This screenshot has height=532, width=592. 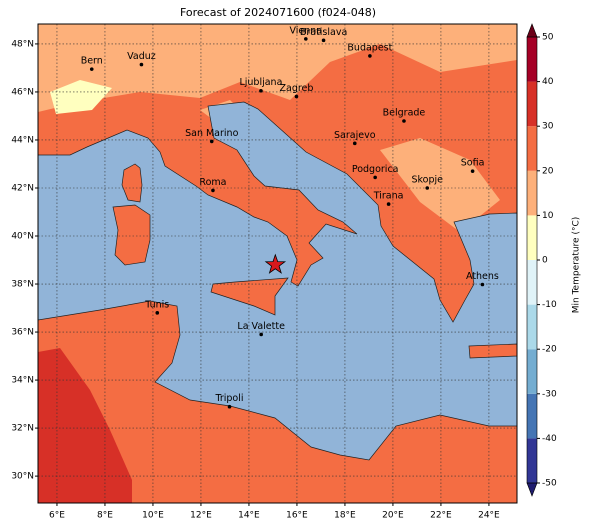 What do you see at coordinates (297, 516) in the screenshot?
I see `x-tick-label: 16°E` at bounding box center [297, 516].